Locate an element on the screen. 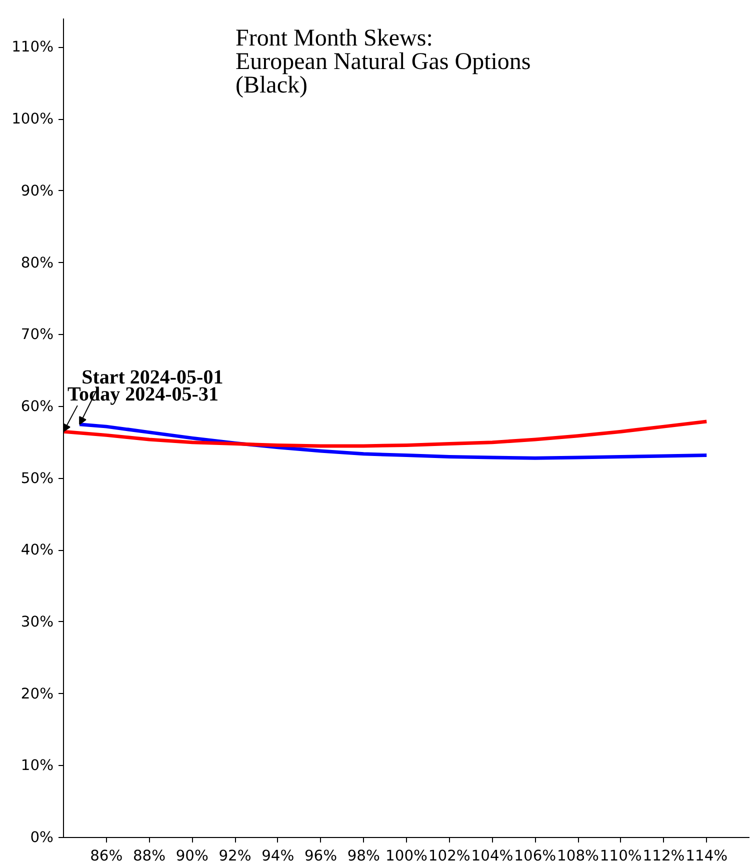 The image size is (751, 867). x-tick-label: 88% is located at coordinates (149, 856).